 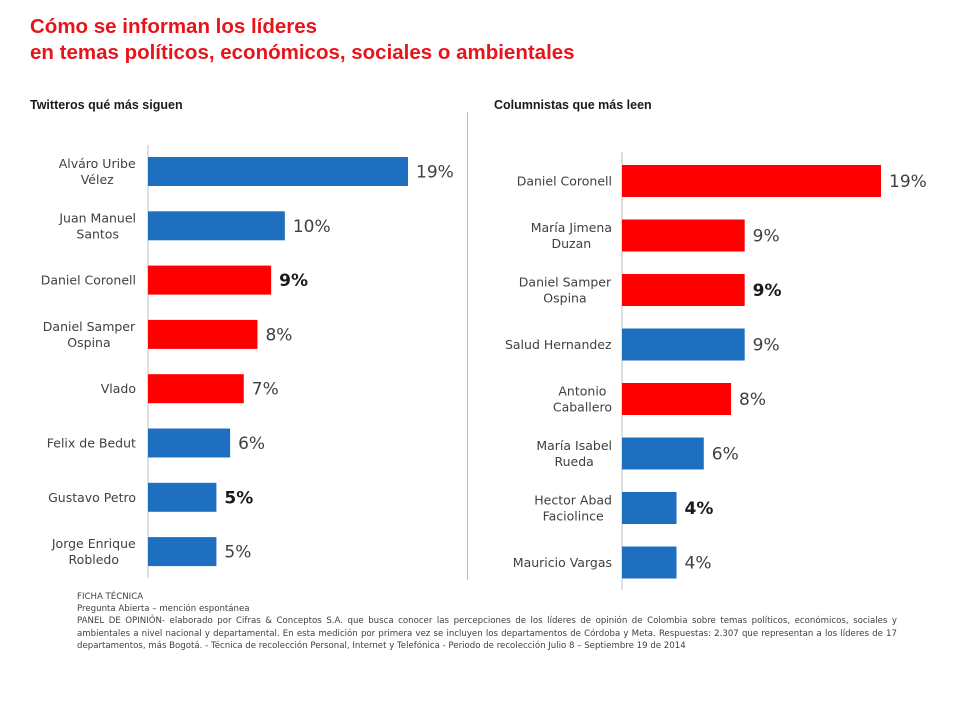 What do you see at coordinates (571, 235) in the screenshot?
I see `right-category-label-1: María Jimena Duzan` at bounding box center [571, 235].